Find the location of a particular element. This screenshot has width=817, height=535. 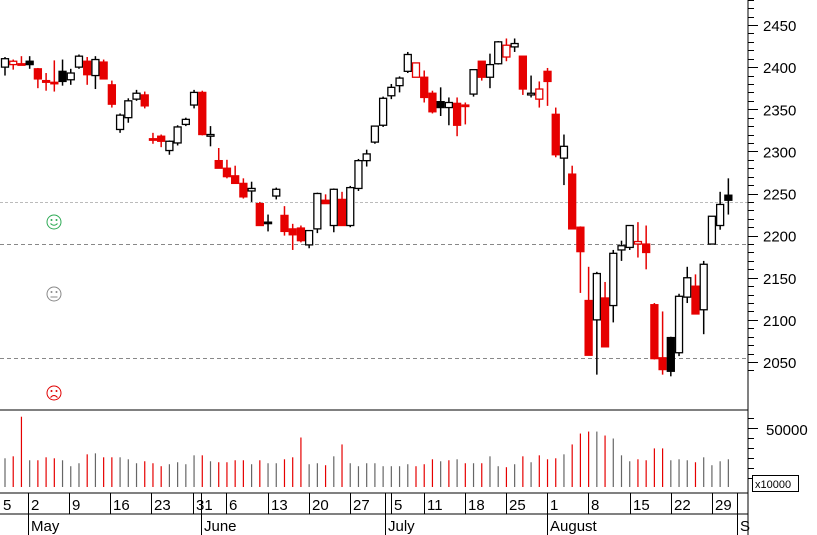

multiplier-box is located at coordinates (775, 483).